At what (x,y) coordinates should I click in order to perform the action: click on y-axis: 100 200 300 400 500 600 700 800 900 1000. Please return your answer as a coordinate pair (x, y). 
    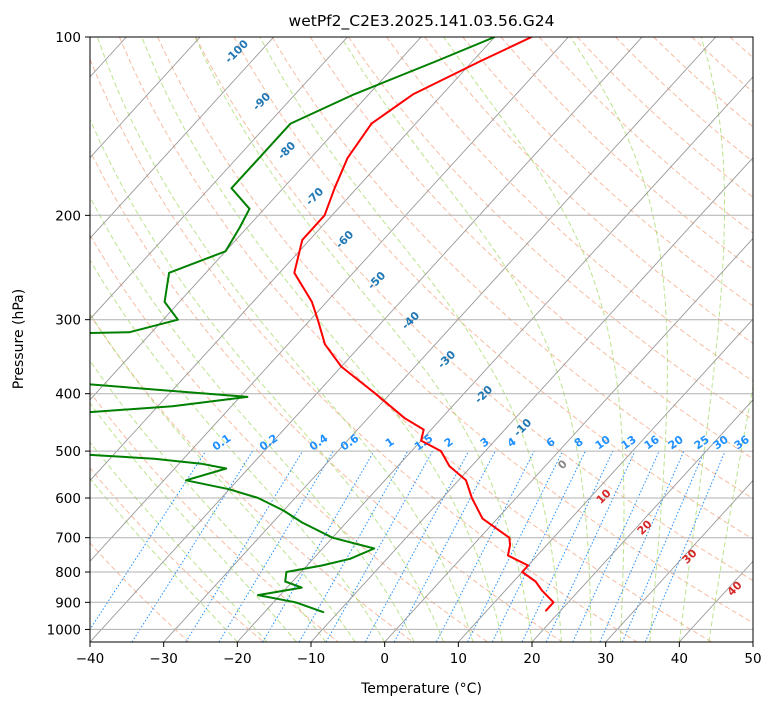
    Looking at the image, I should click on (68, 334).